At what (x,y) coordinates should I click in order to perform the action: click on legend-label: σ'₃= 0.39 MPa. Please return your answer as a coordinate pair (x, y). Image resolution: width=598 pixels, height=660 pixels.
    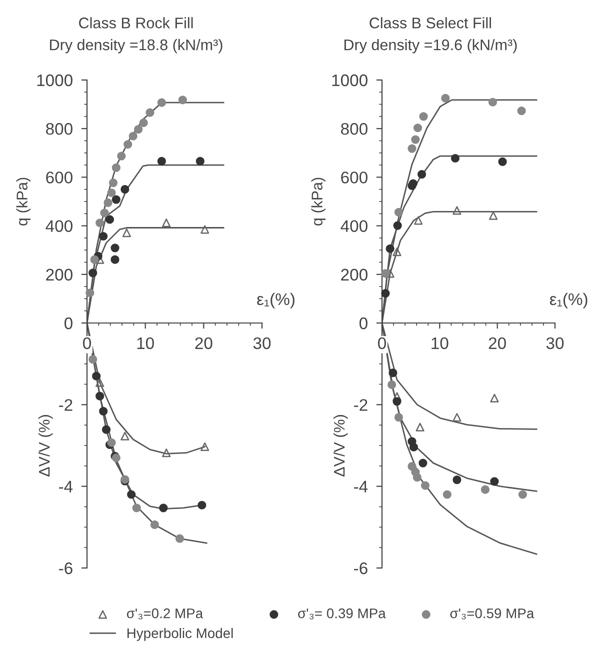
    Looking at the image, I should click on (342, 614).